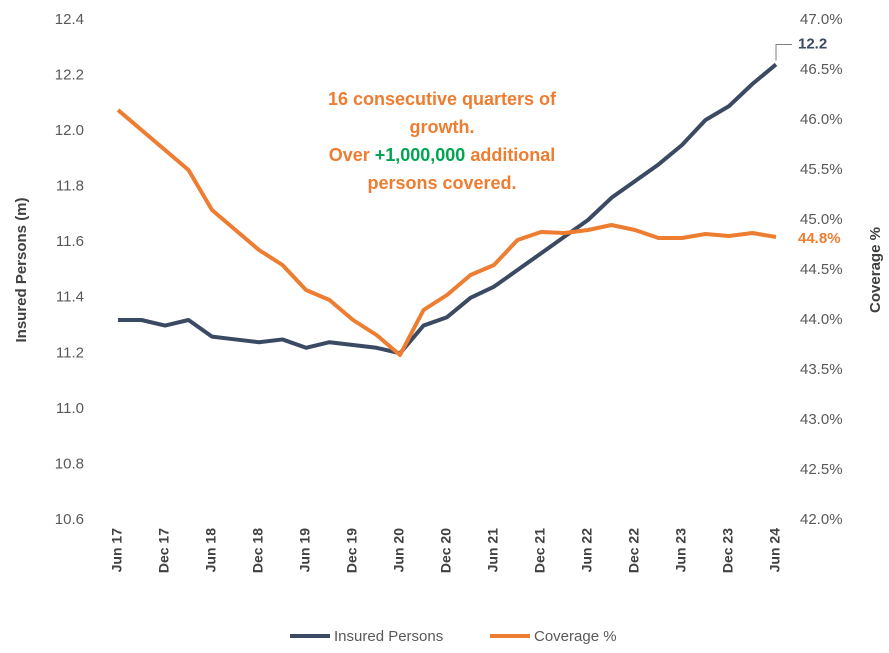 This screenshot has height=653, width=889. I want to click on legend-label: Coverage %, so click(575, 636).